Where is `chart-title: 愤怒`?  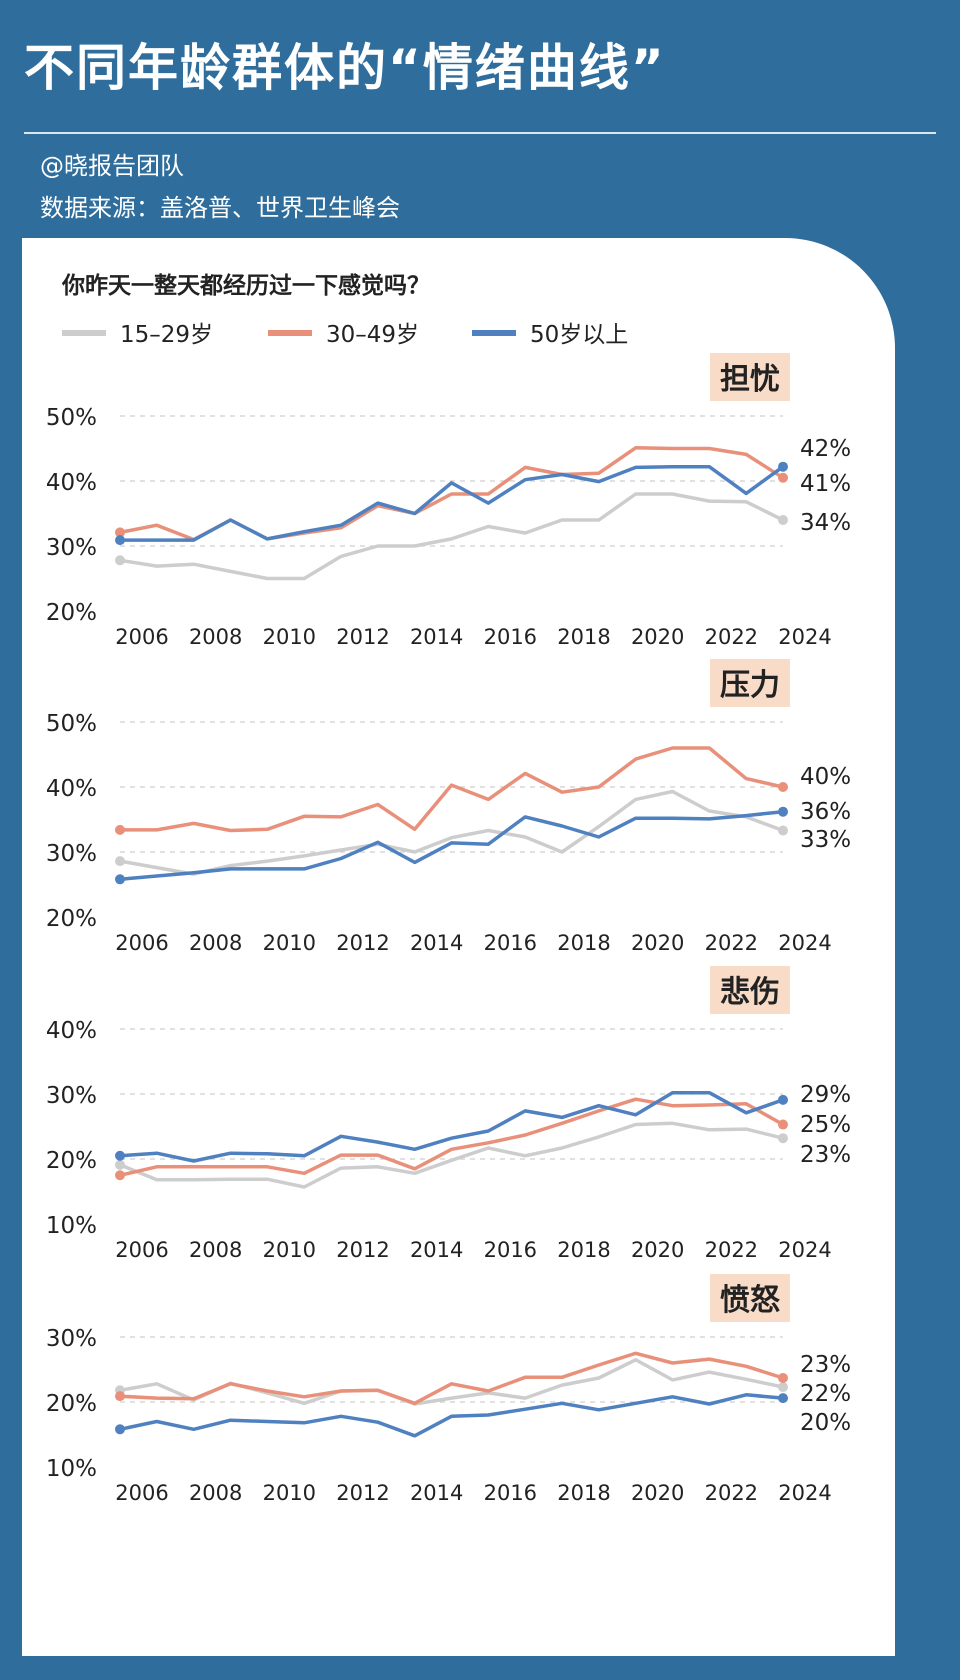
chart-title: 愤怒 is located at coordinates (750, 1300).